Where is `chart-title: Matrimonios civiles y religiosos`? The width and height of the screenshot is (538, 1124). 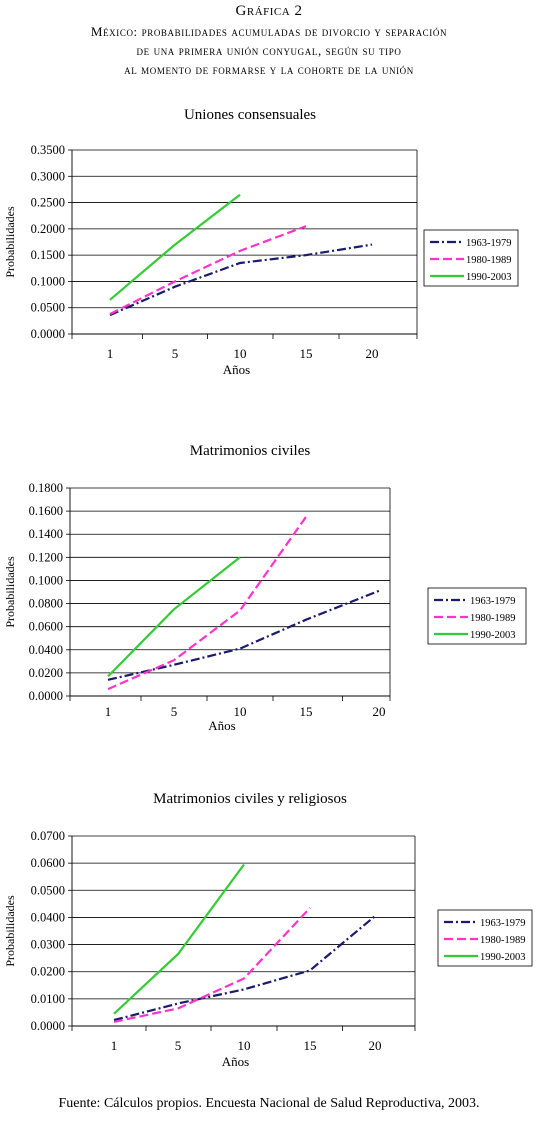
chart-title: Matrimonios civiles y religiosos is located at coordinates (250, 799).